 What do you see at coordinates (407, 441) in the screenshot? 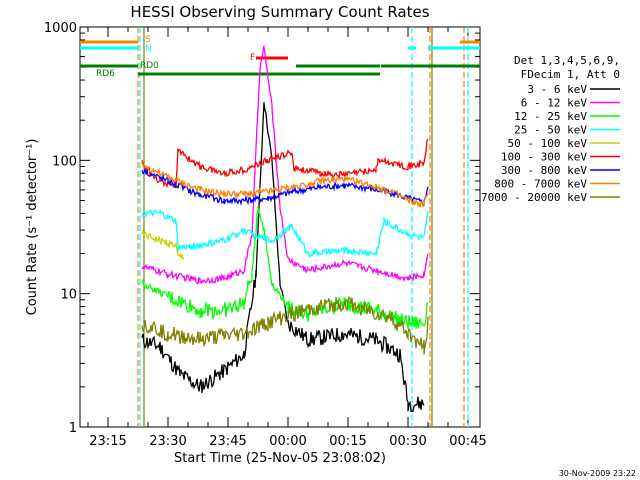
I see `x-tick-label: 00:30` at bounding box center [407, 441].